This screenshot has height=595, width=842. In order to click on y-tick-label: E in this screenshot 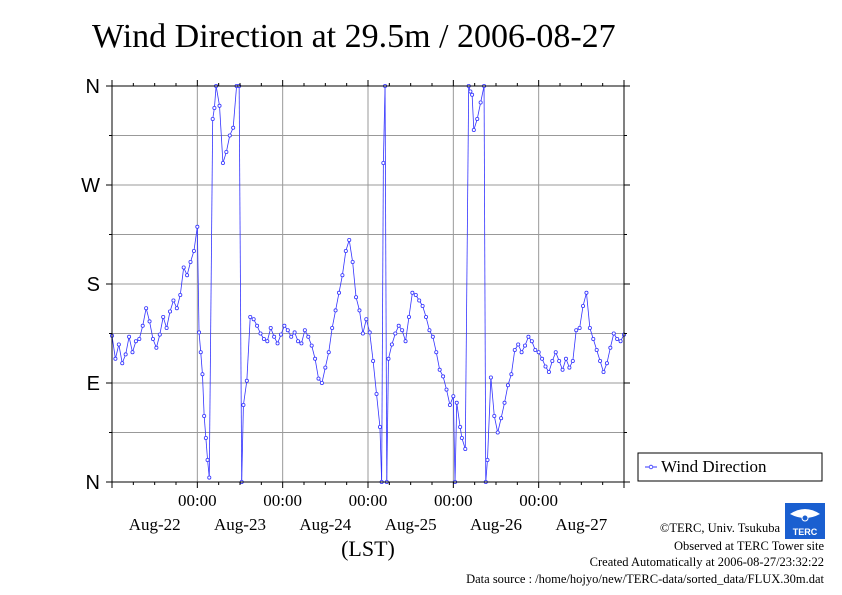, I will do `click(93, 384)`.